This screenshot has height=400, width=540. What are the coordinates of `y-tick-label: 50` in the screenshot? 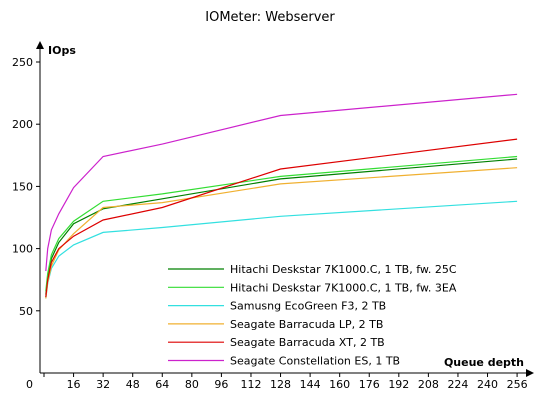 It's located at (26, 311).